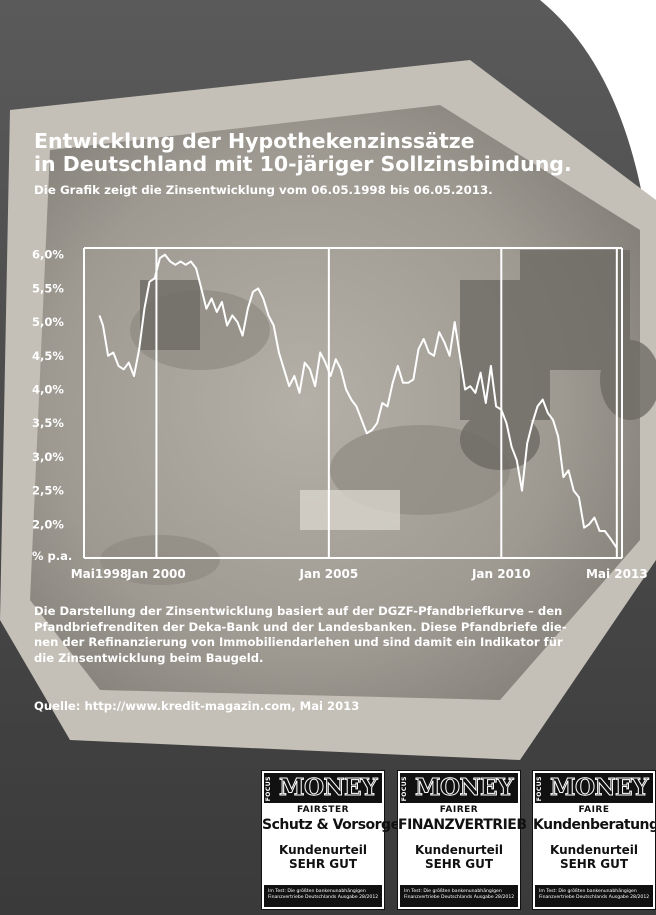 The image size is (656, 915). I want to click on badge-line-2: Schutz & Vorsorge, so click(331, 825).